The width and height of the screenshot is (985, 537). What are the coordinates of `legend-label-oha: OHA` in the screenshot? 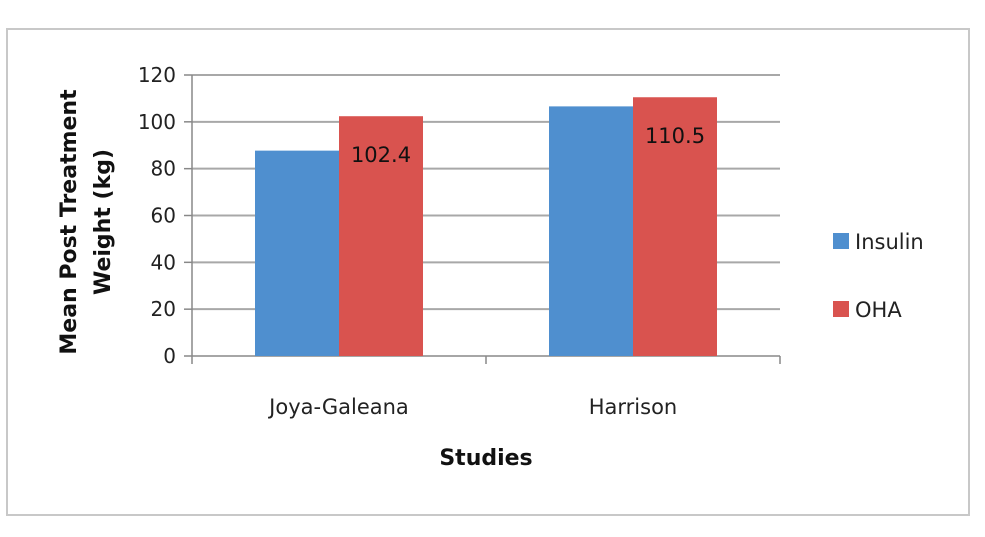 It's located at (878, 310).